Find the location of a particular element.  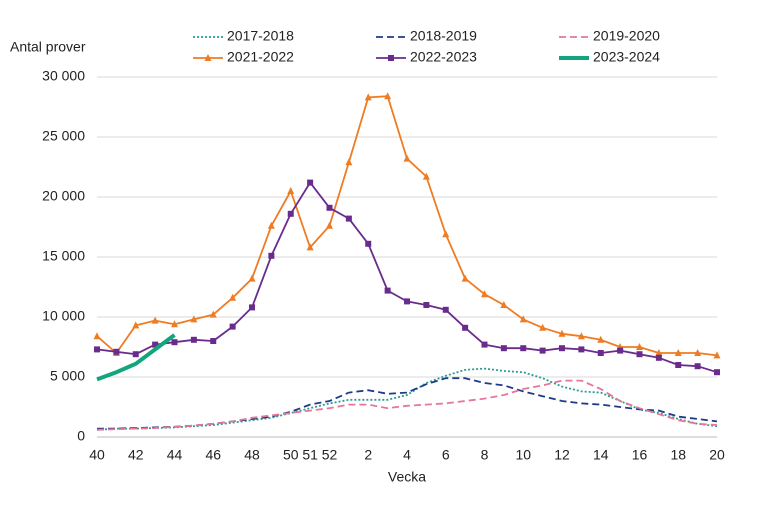

legend-label: 2018-2019 is located at coordinates (443, 36).